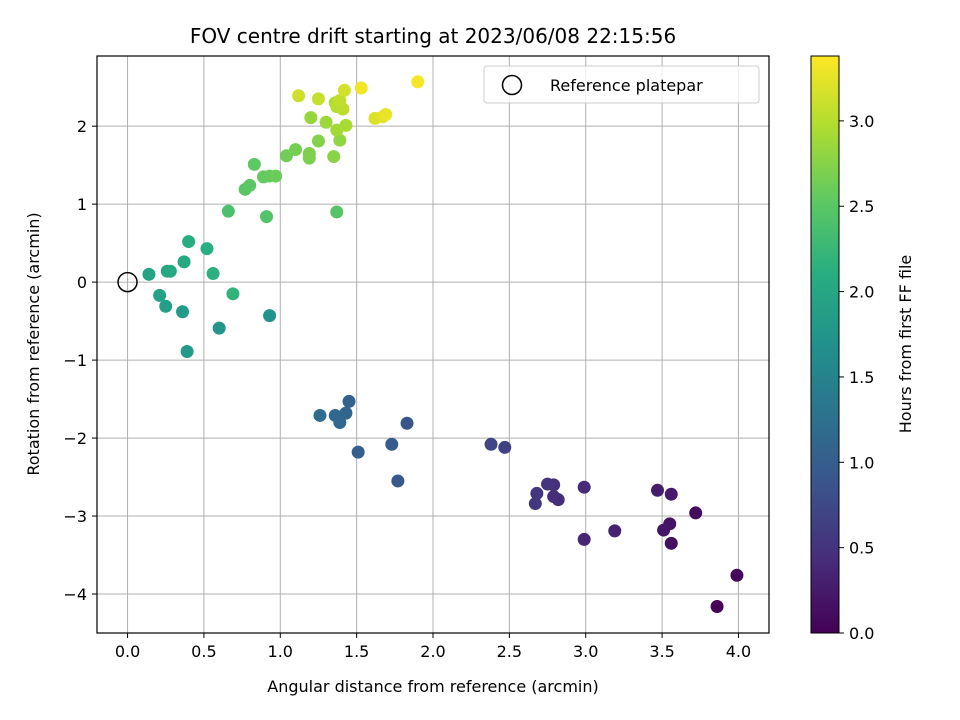  Describe the element at coordinates (738, 651) in the screenshot. I see `x-tick-label: 4.0` at that location.